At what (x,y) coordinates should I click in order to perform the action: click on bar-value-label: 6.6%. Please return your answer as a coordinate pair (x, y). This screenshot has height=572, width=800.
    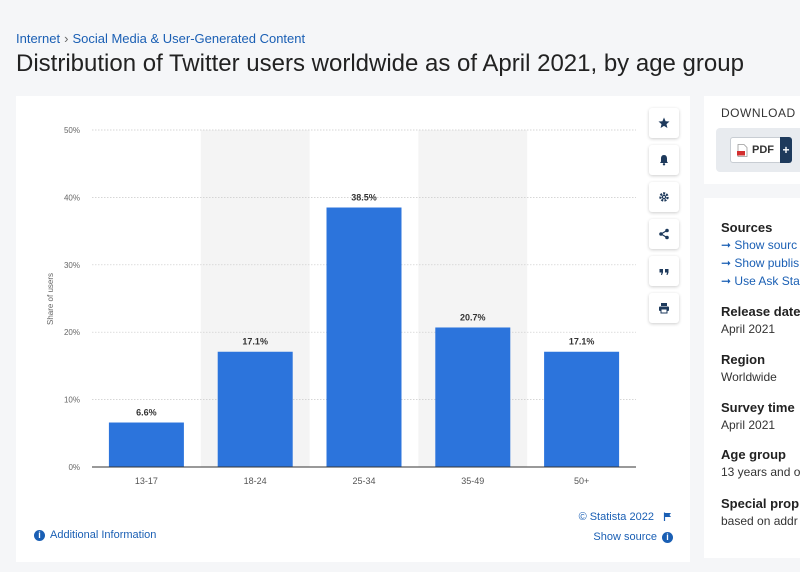
    Looking at the image, I should click on (146, 413).